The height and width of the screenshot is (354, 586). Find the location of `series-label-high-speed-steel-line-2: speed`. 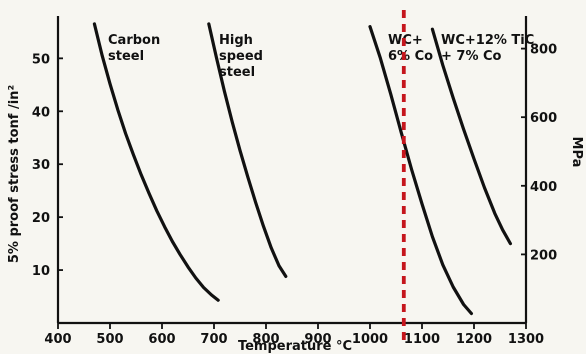

series-label-high-speed-steel-line-2: speed is located at coordinates (241, 56).